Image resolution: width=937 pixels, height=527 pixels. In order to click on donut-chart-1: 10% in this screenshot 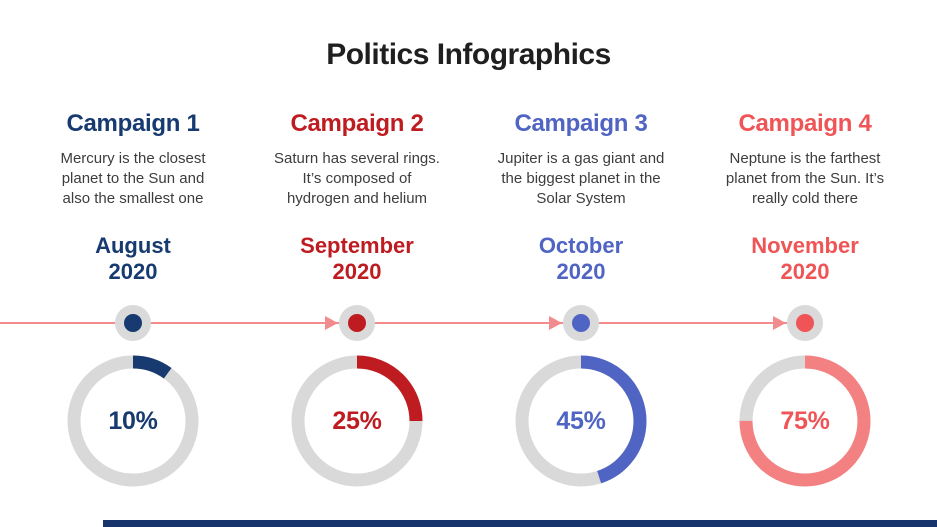, I will do `click(133, 421)`.